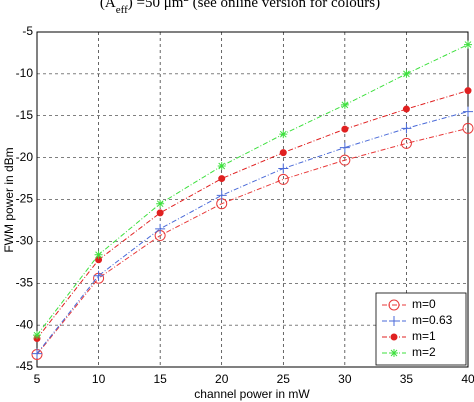 The width and height of the screenshot is (474, 402). Describe the element at coordinates (99, 379) in the screenshot. I see `x-tick-label: 10` at that location.